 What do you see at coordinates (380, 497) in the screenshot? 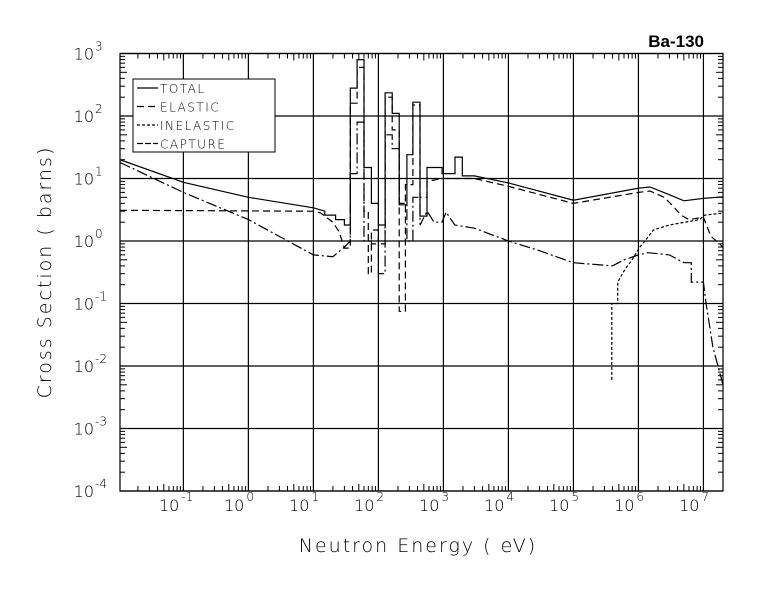
I see `x-tick-exponent: 2` at bounding box center [380, 497].